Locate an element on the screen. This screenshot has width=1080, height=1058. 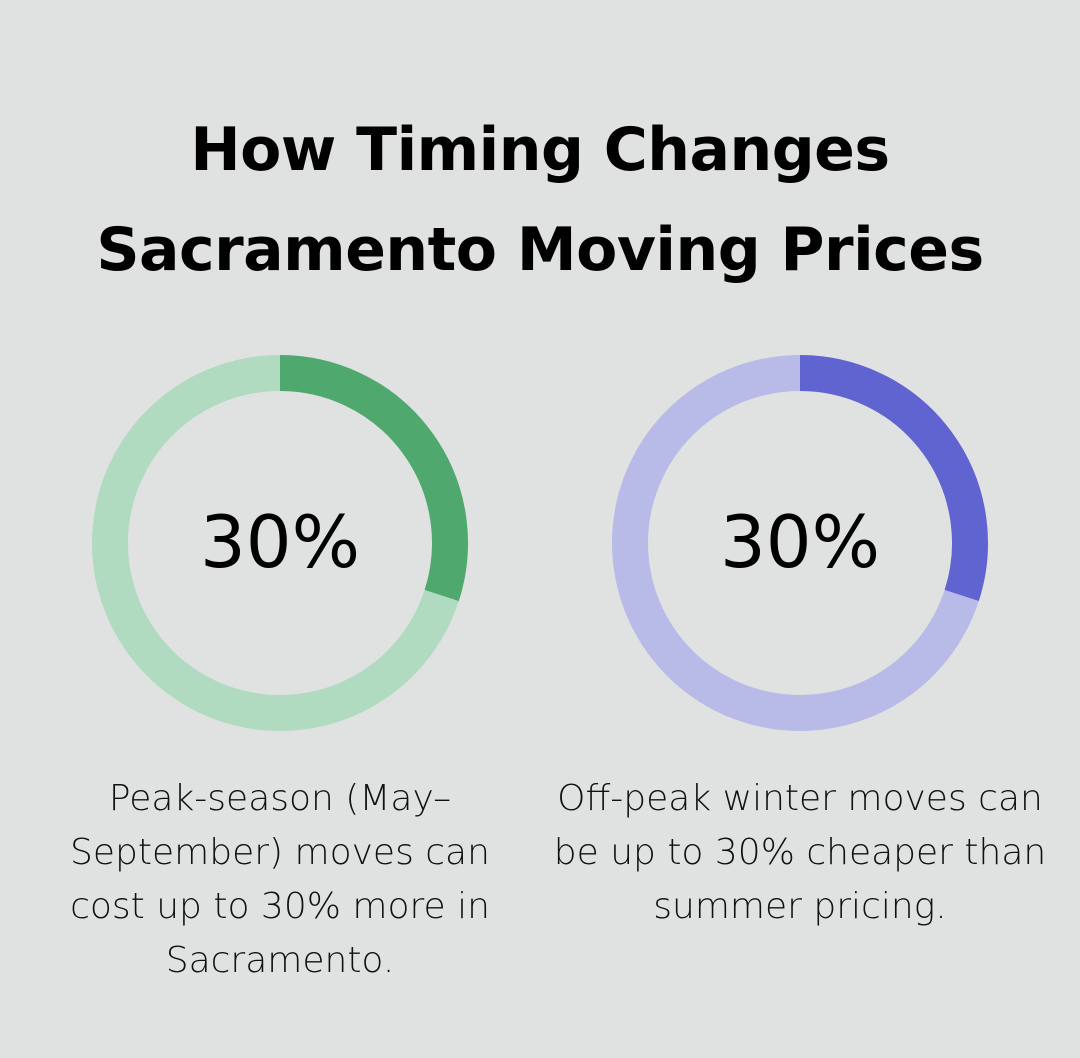
title-line-2: Sacramento Moving Prices is located at coordinates (540, 250).